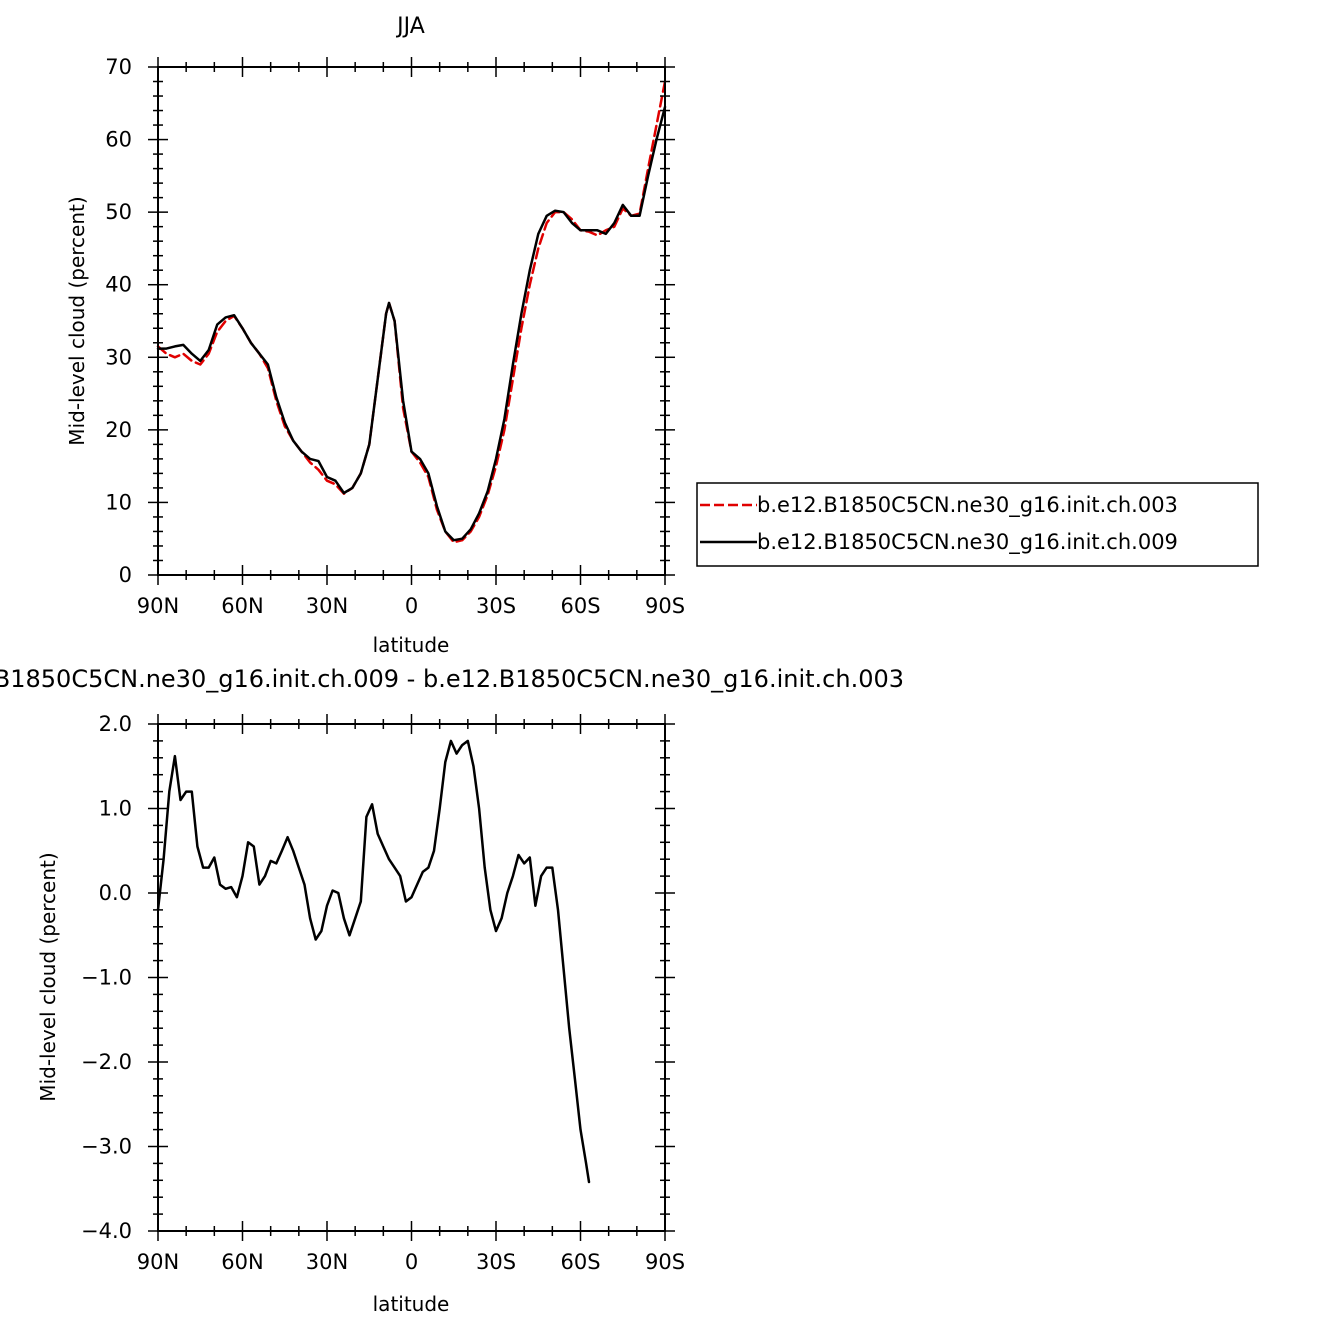 The image size is (1322, 1325). What do you see at coordinates (118, 357) in the screenshot?
I see `y-tick-label: 30` at bounding box center [118, 357].